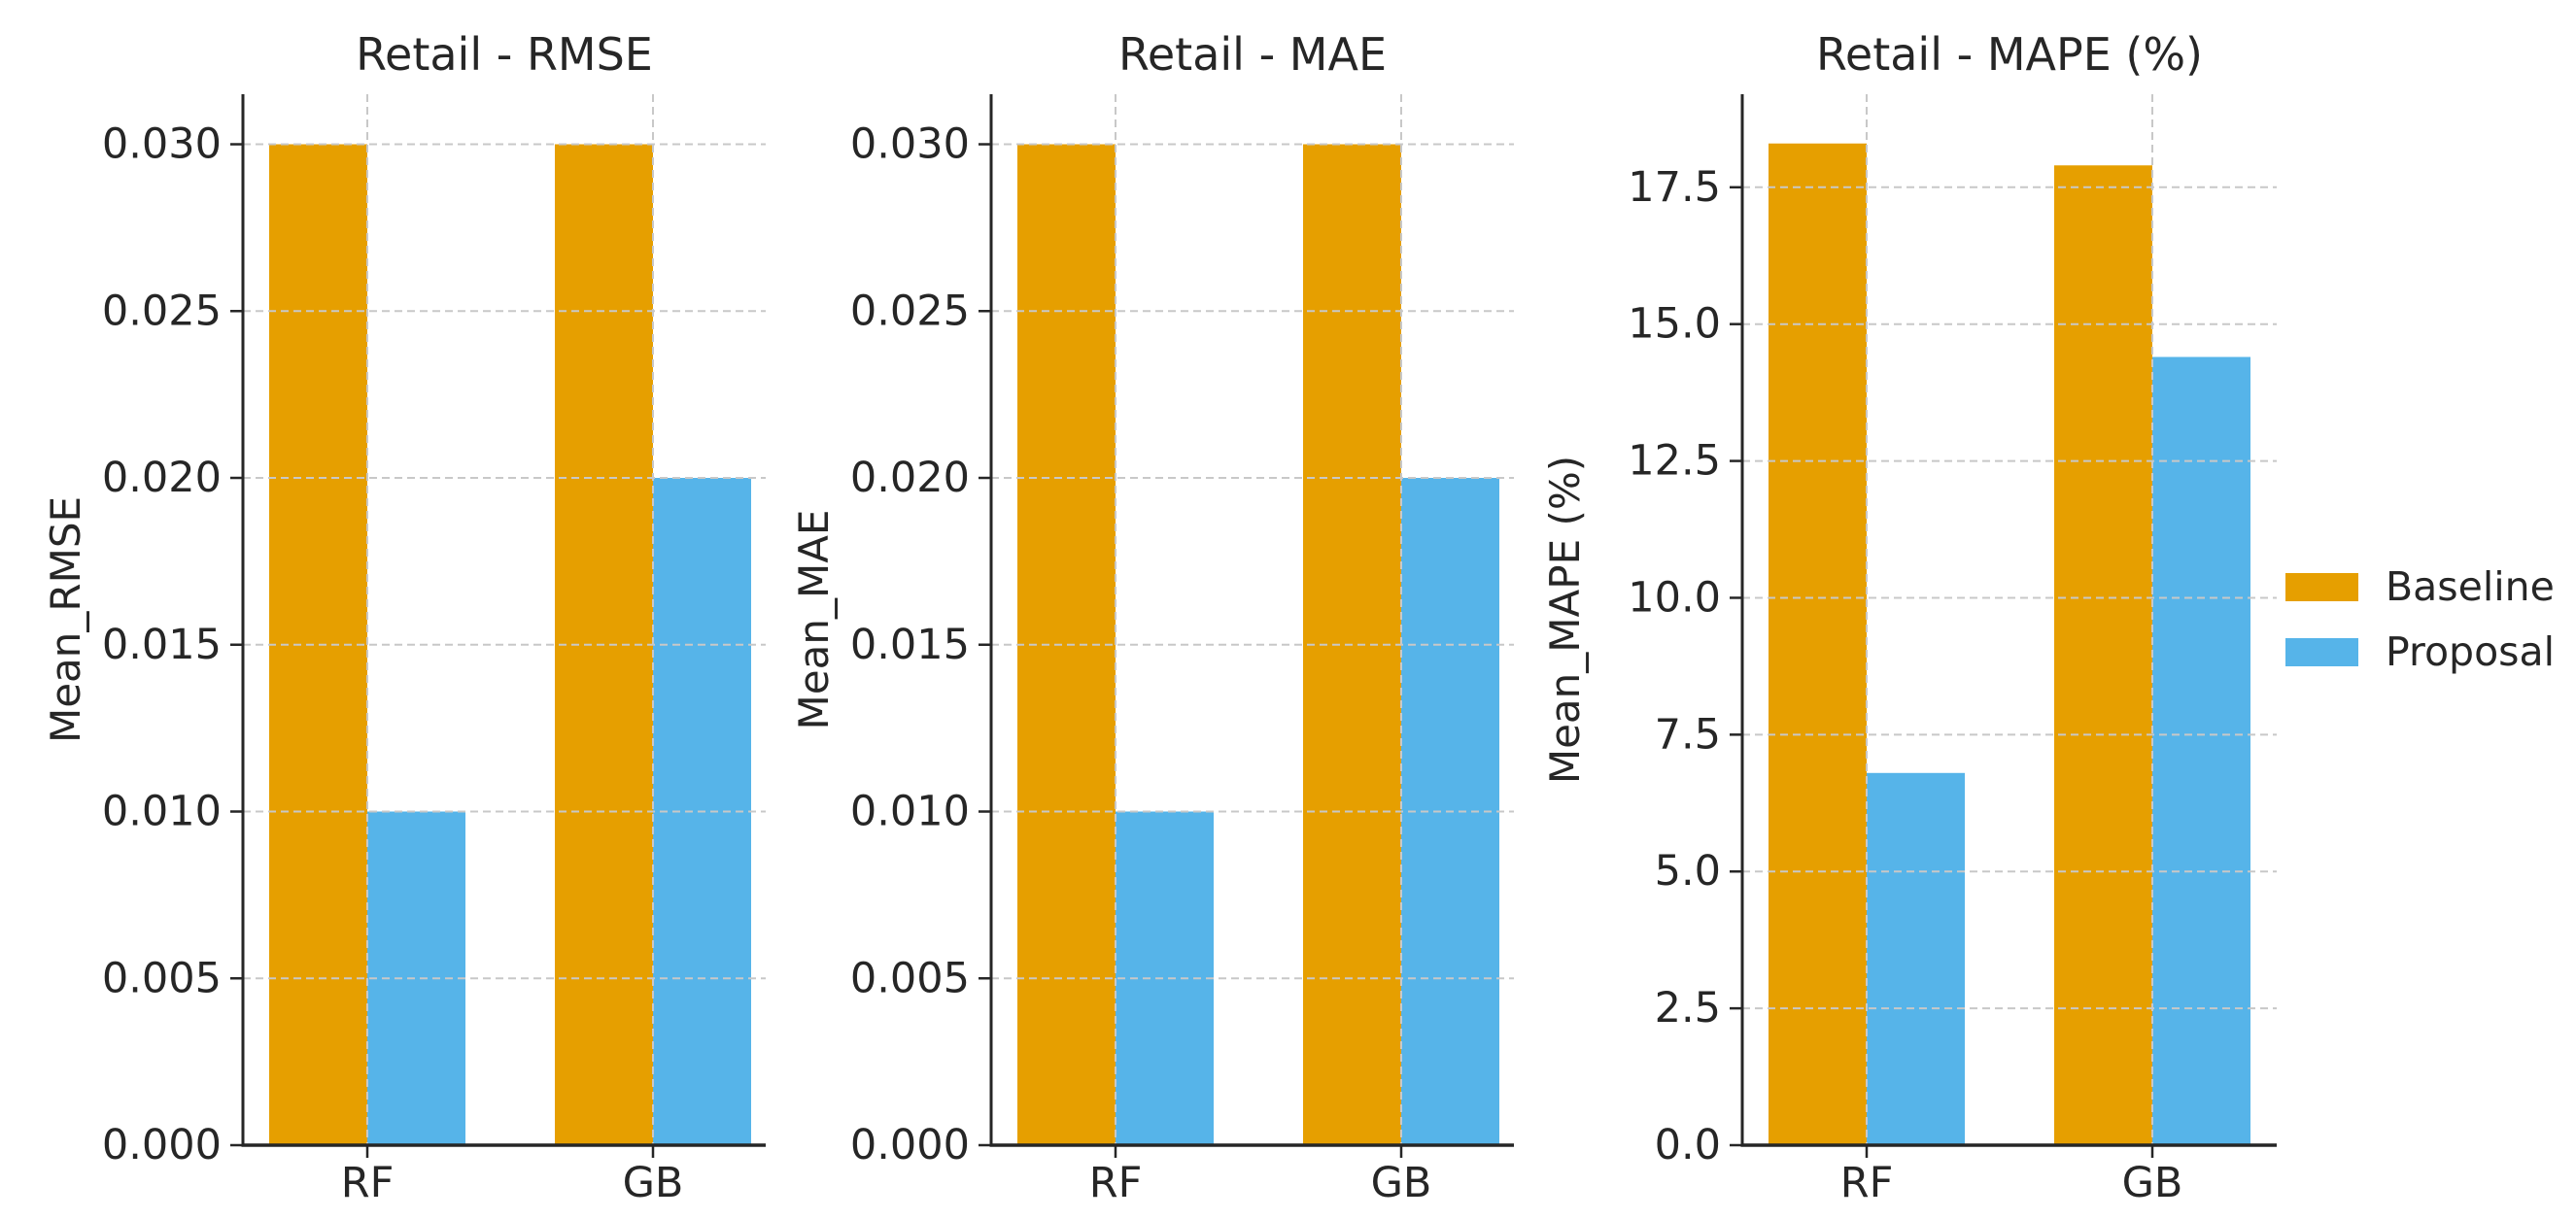  I want to click on y-axis-label-mae: Mean_MAE, so click(814, 620).